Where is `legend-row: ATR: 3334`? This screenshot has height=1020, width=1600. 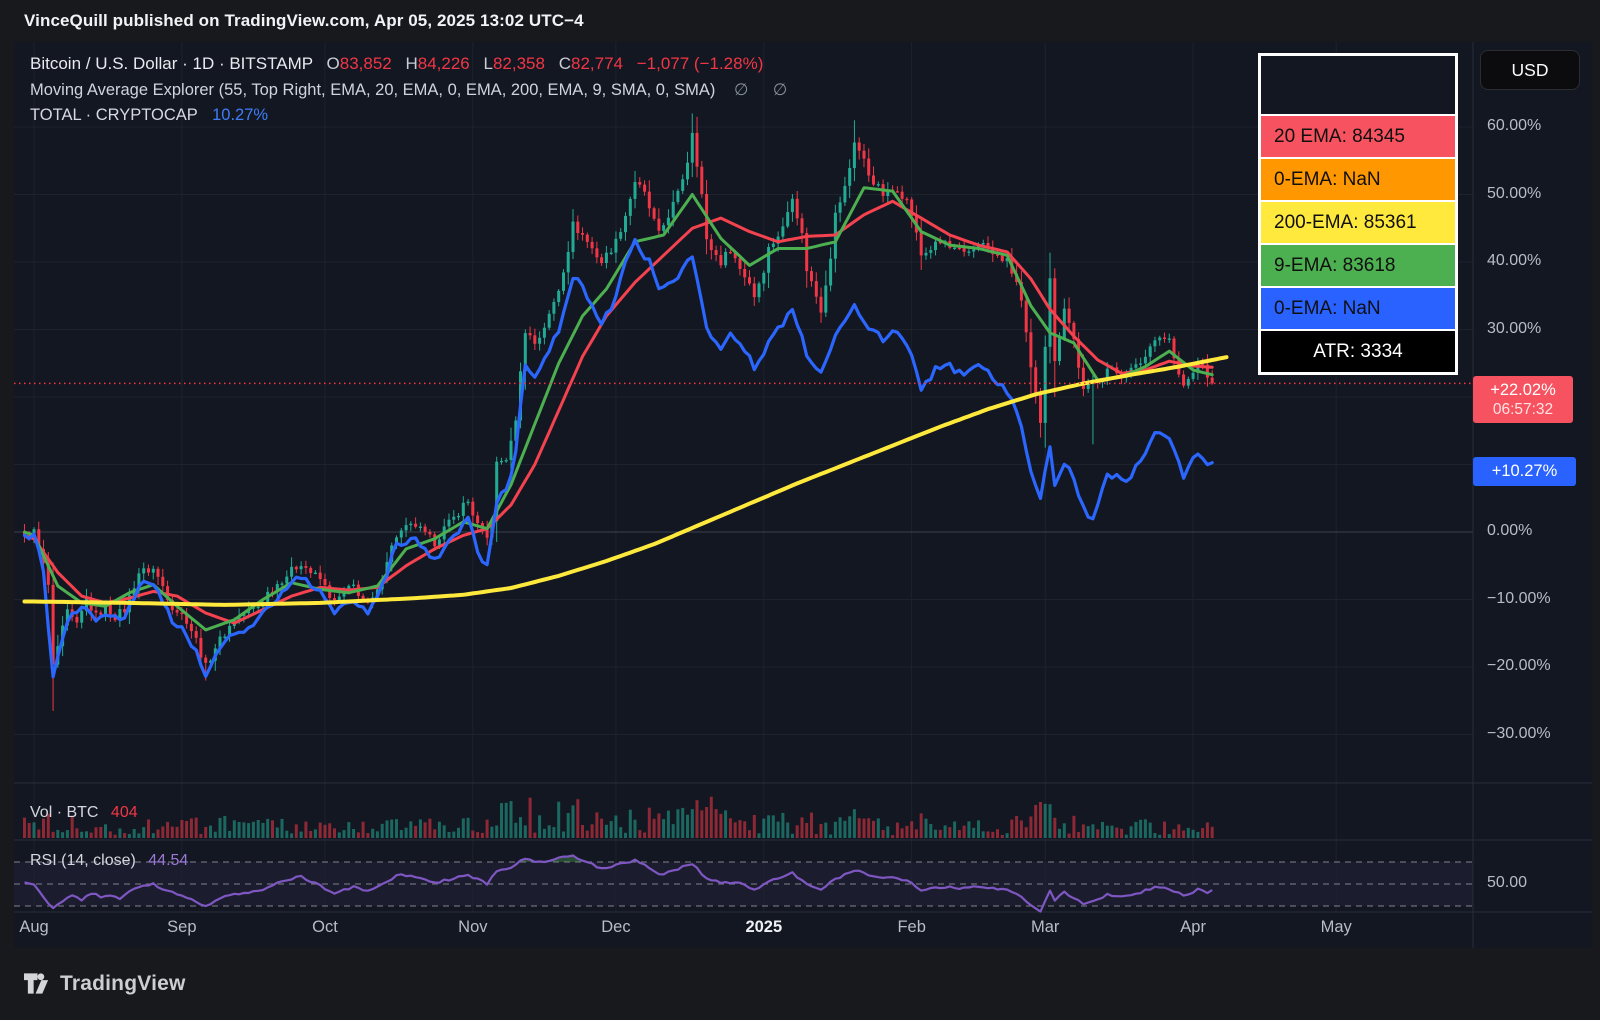
legend-row: ATR: 3334 is located at coordinates (1358, 351).